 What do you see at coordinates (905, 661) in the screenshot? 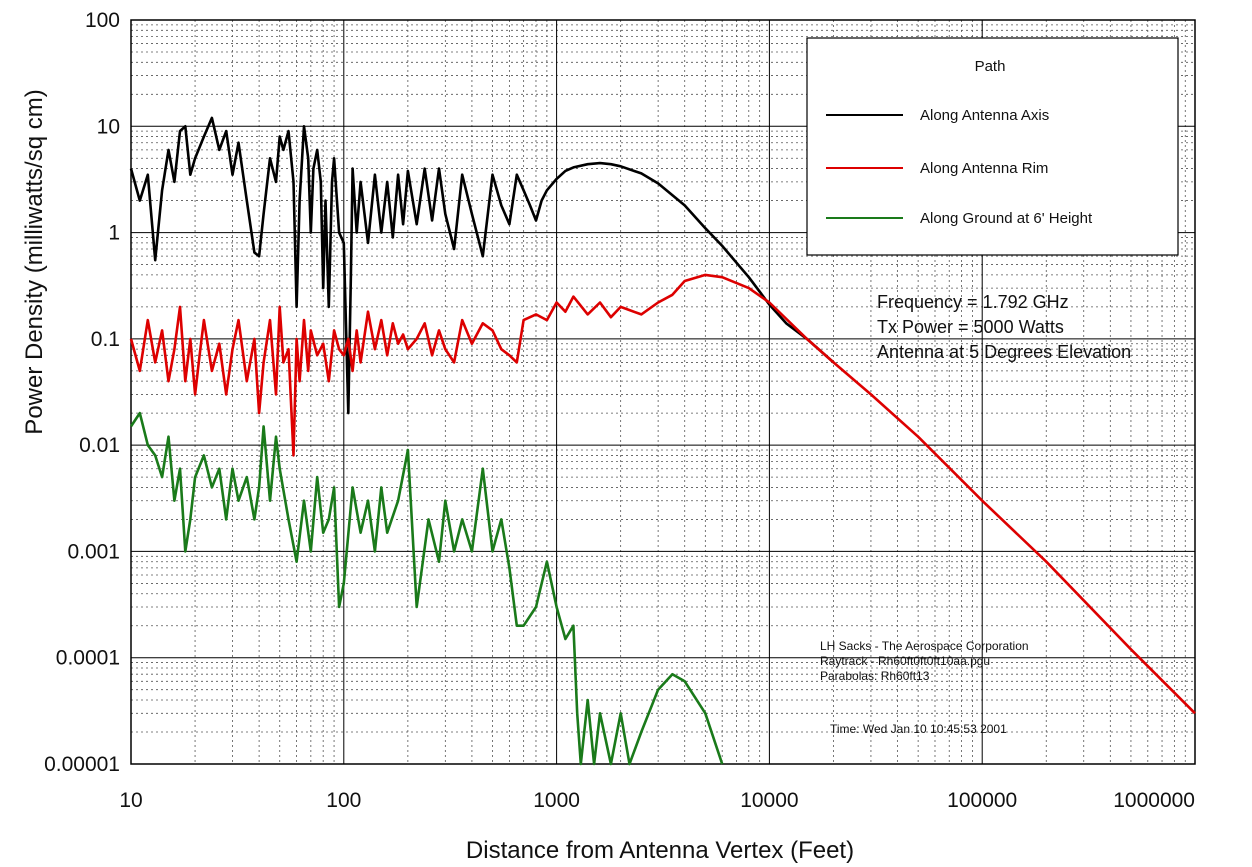
I see `footer-raytrack: Raytrack - Rh60ft0ft0ft10aa.pgu` at bounding box center [905, 661].